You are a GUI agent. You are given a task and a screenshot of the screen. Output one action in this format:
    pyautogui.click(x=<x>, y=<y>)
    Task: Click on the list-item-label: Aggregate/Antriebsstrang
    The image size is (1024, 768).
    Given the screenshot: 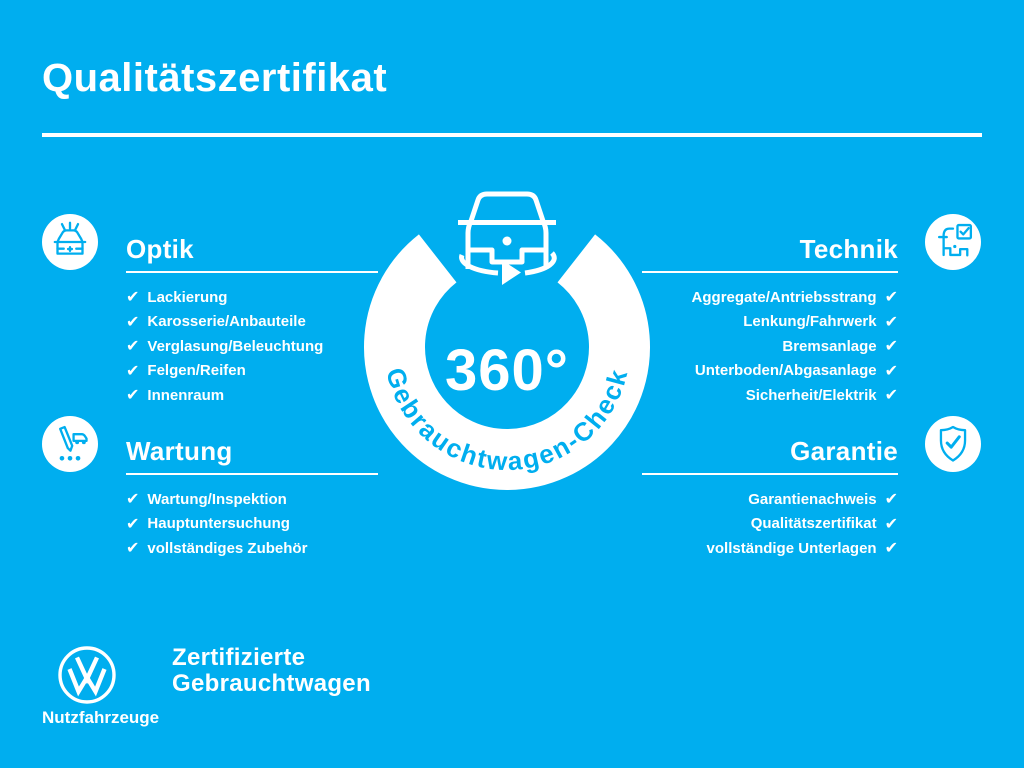 What is the action you would take?
    pyautogui.click(x=784, y=297)
    